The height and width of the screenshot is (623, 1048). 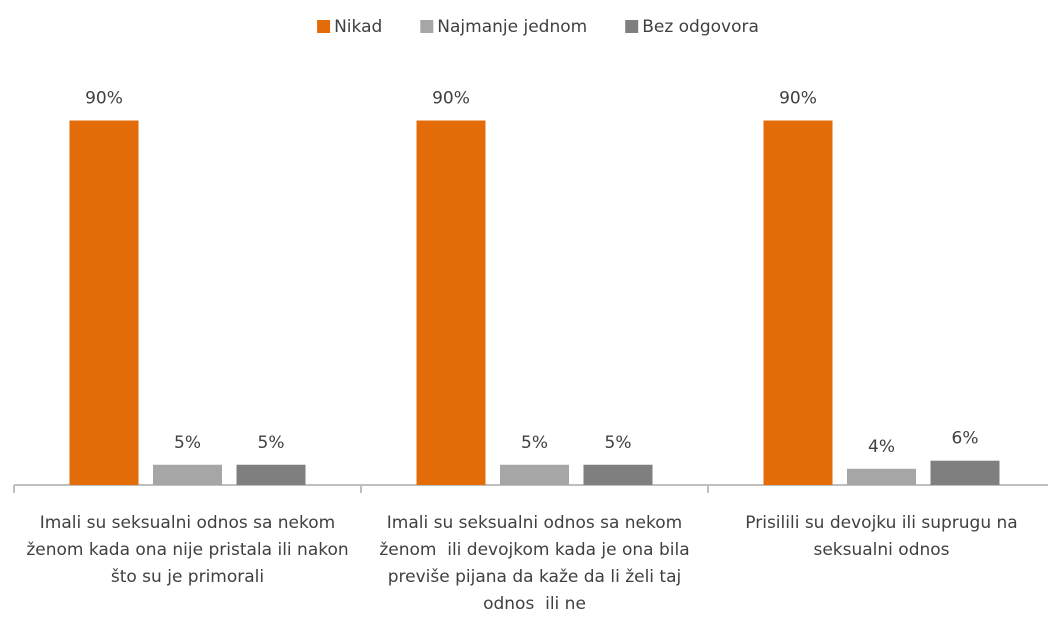 I want to click on legend-label: Nikad, so click(x=358, y=27).